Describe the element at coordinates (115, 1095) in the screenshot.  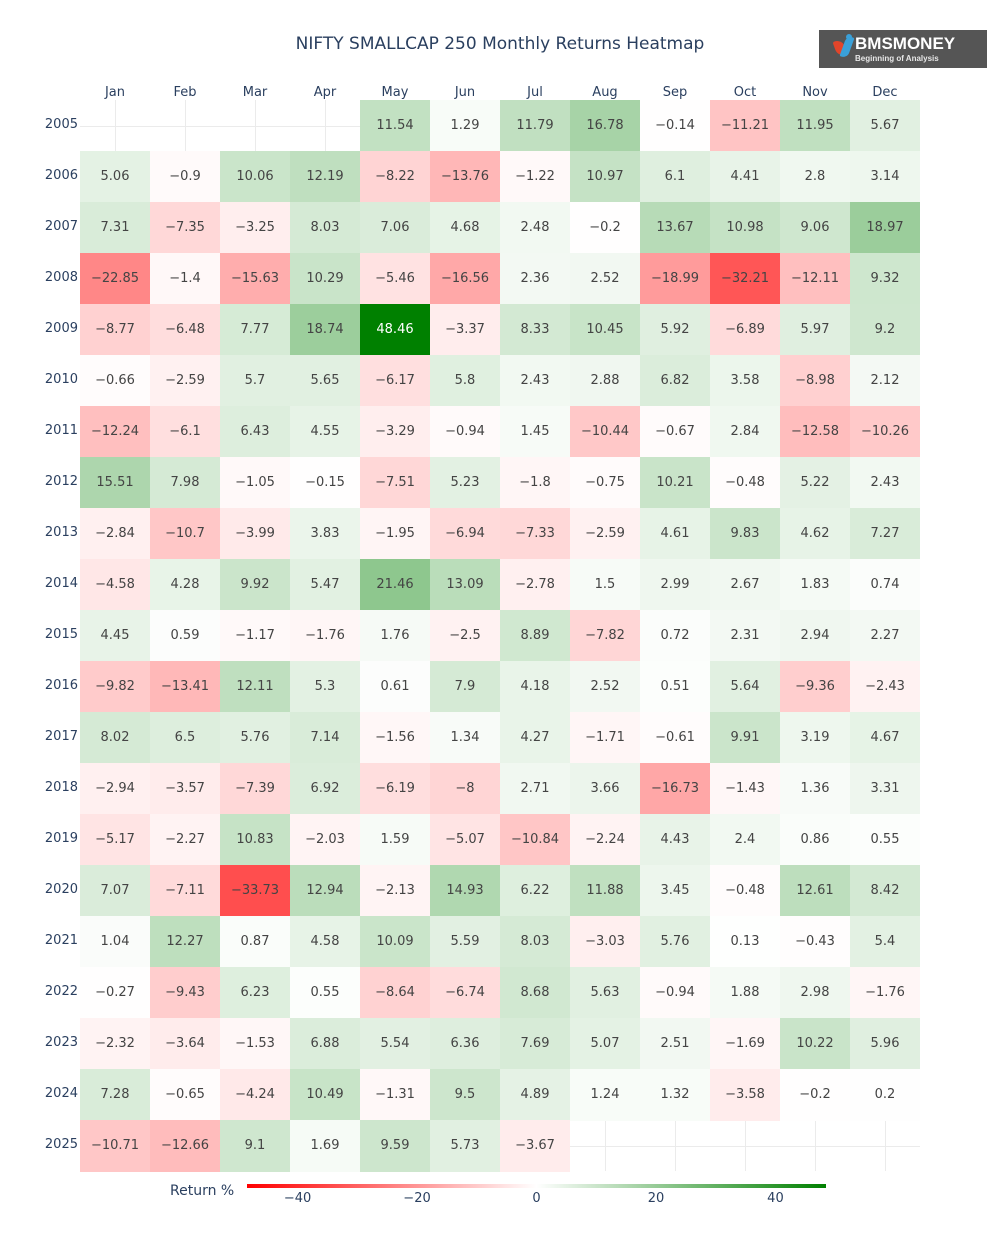
I see `heatmap-cell: 7.28` at that location.